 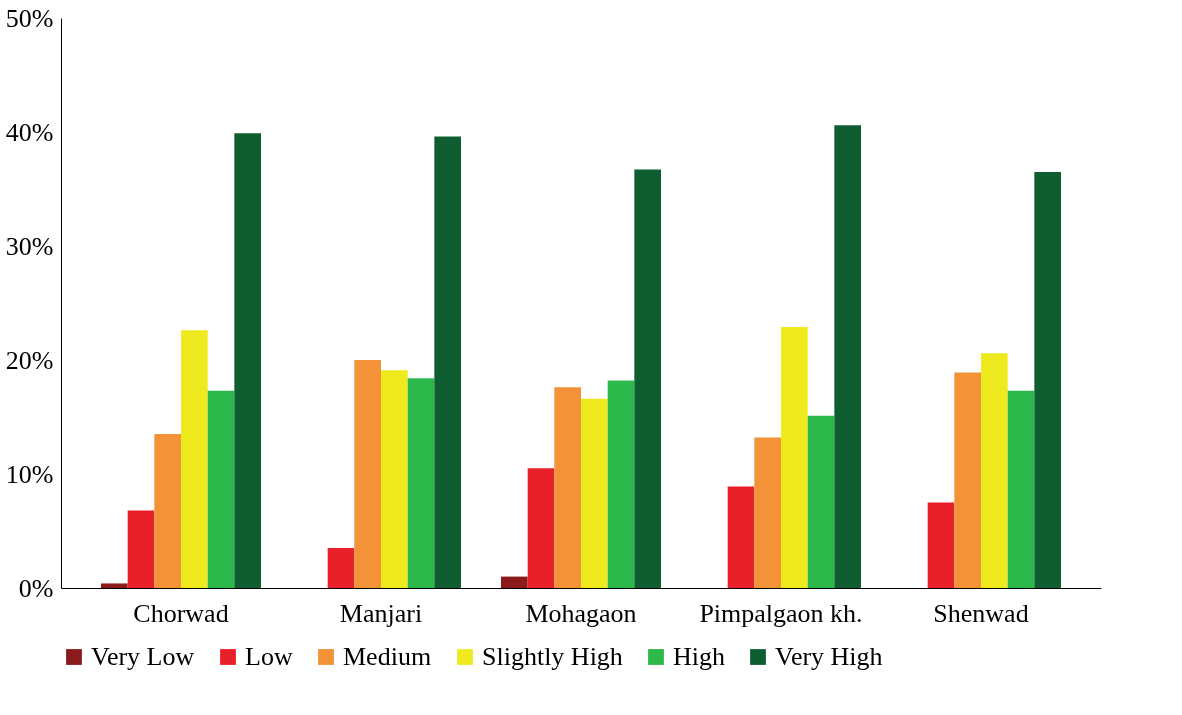 I want to click on x-tick-label: Pimpalgaon kh., so click(x=781, y=613).